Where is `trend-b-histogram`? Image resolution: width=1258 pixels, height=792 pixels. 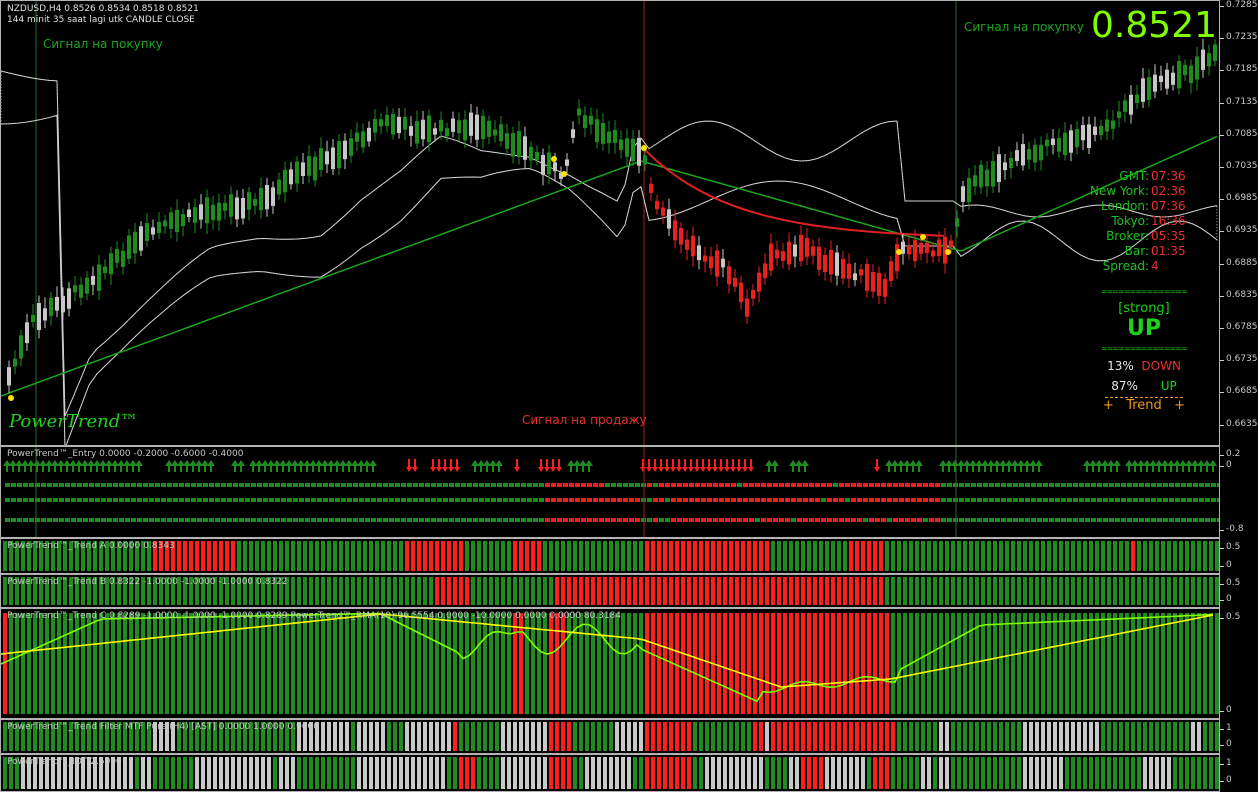 trend-b-histogram is located at coordinates (611, 591).